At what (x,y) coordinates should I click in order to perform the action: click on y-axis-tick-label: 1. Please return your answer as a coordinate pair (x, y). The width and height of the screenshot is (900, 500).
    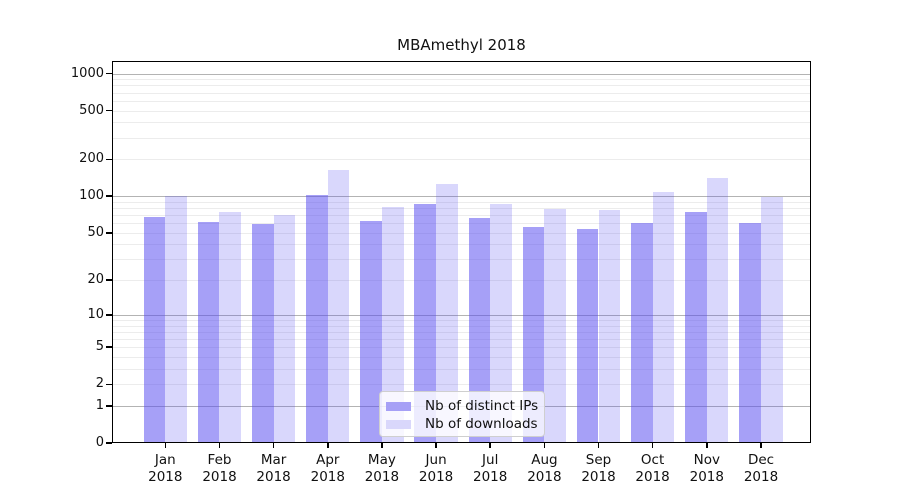
    Looking at the image, I should click on (99, 405).